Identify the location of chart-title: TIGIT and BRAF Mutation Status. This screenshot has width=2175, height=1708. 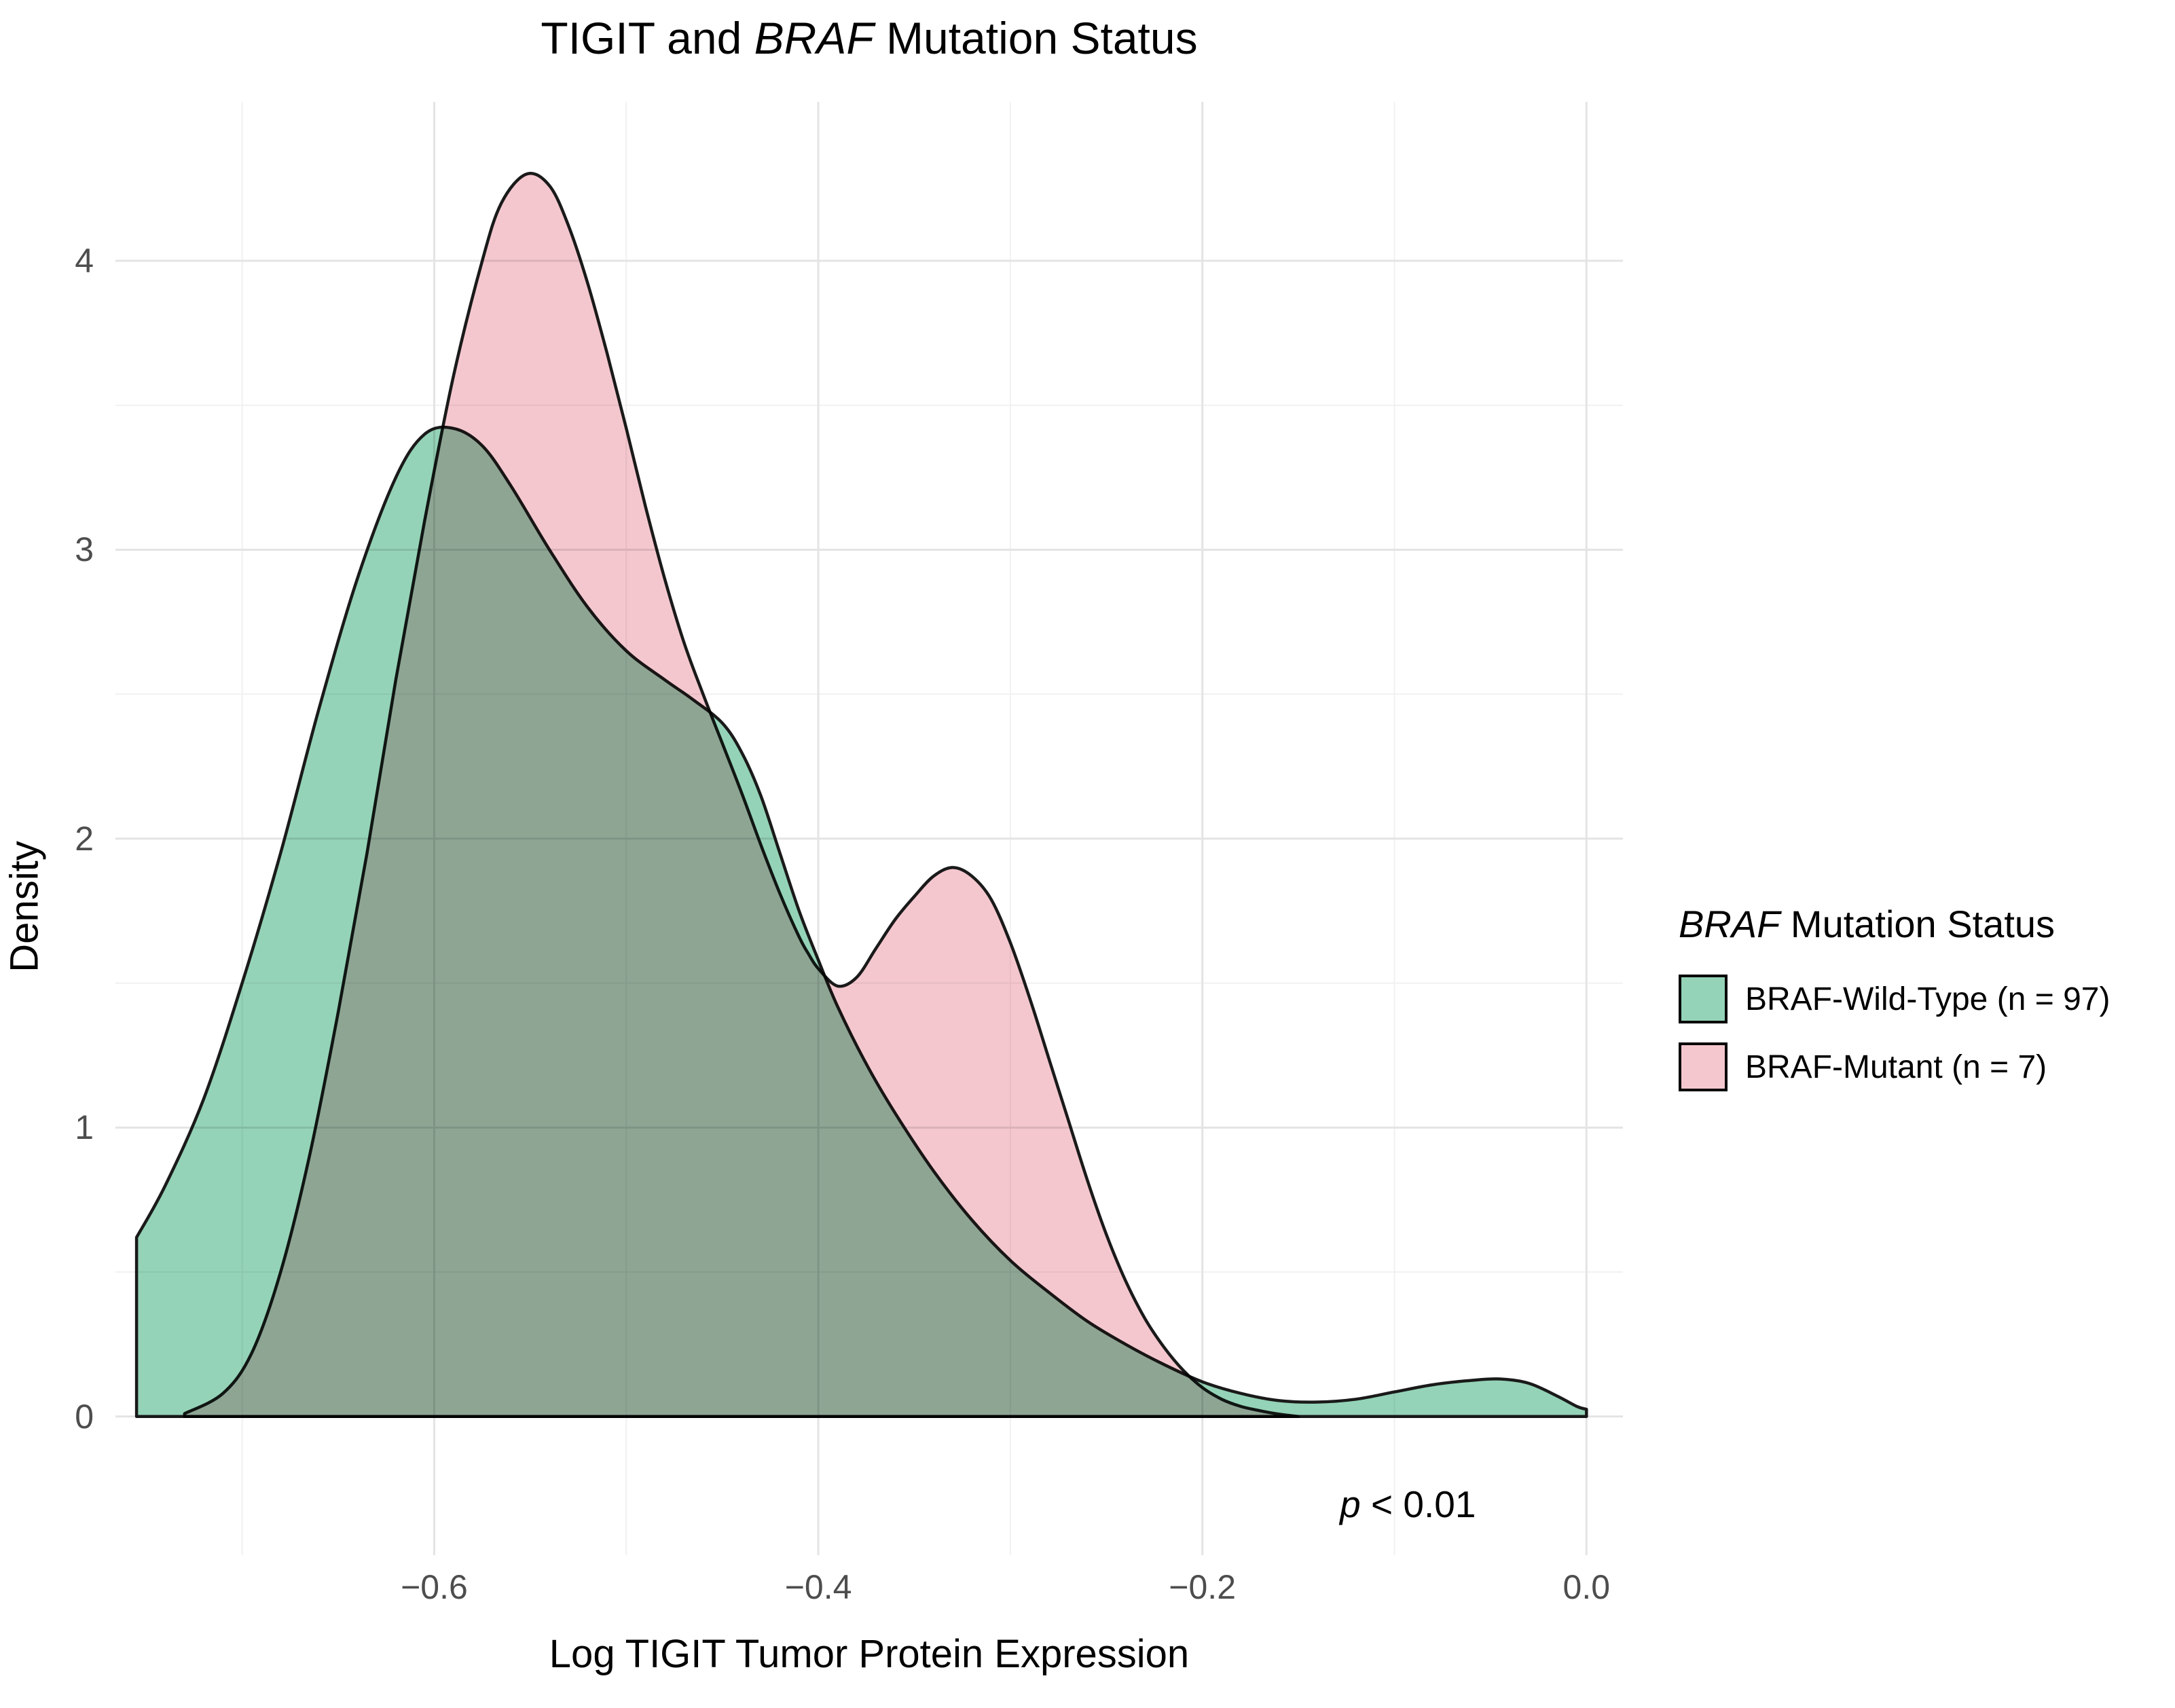
(869, 38).